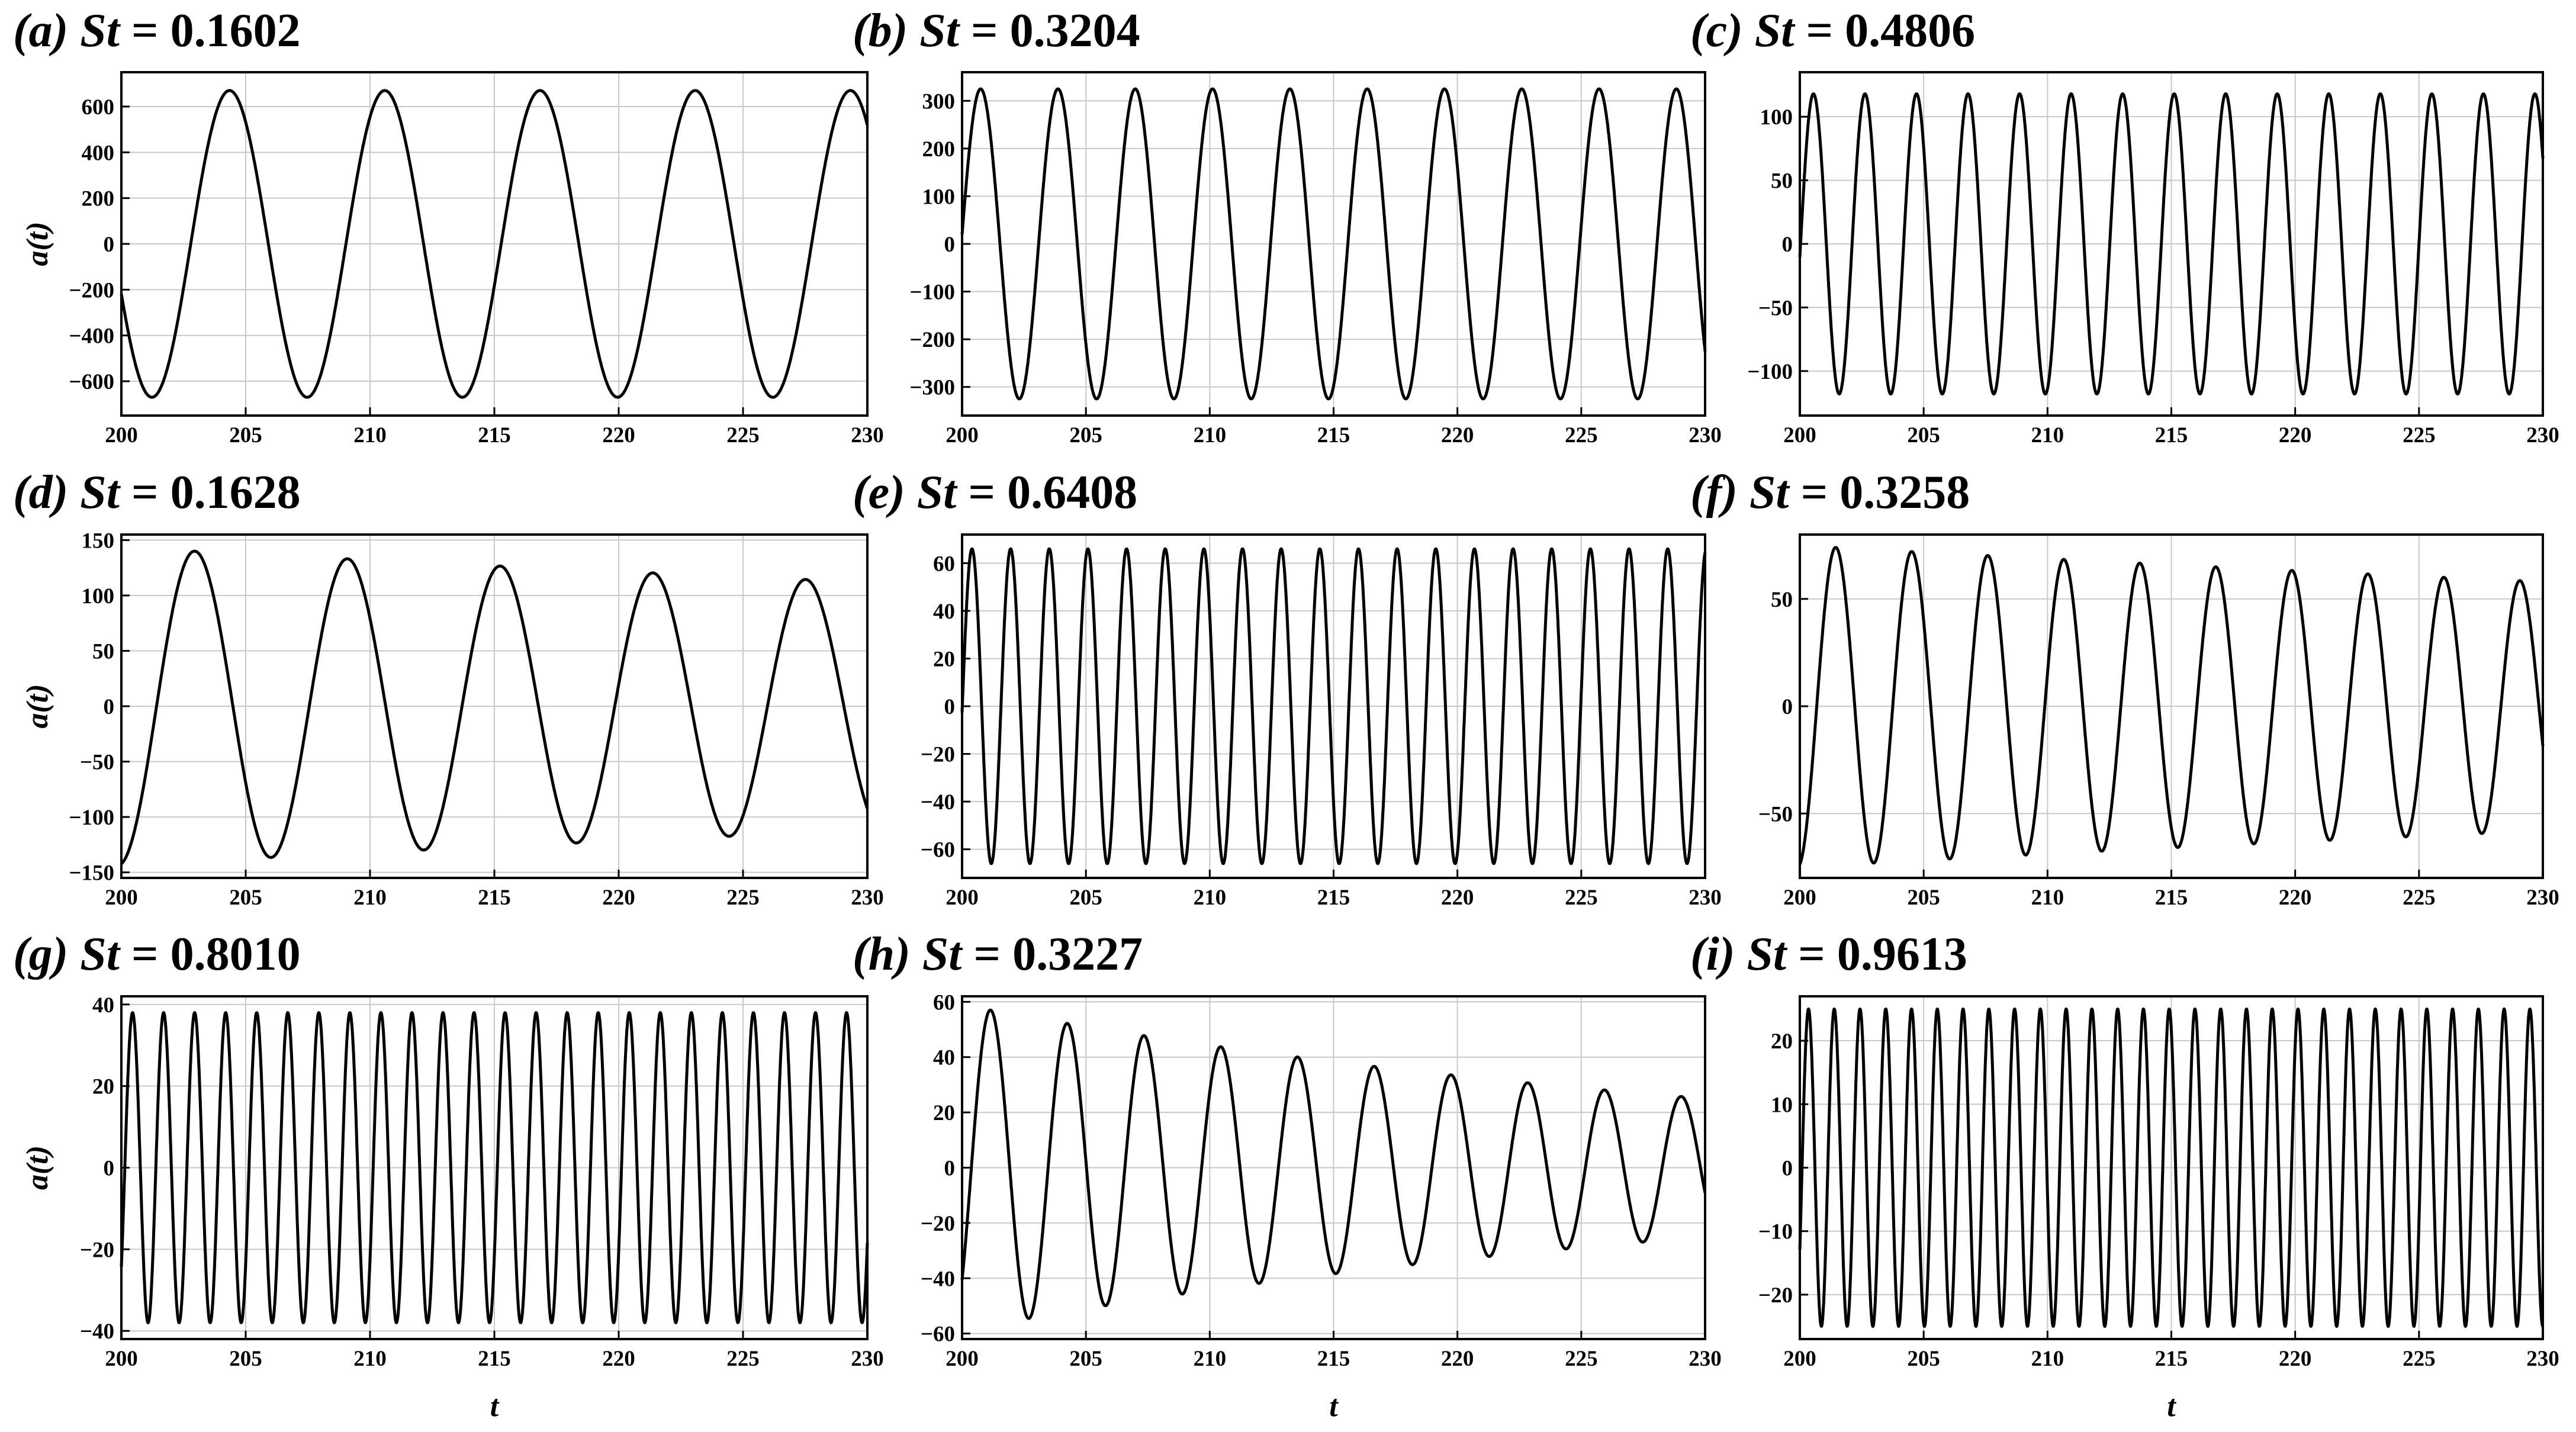 This screenshot has width=2576, height=1432. I want to click on panel-label: (c), so click(1716, 31).